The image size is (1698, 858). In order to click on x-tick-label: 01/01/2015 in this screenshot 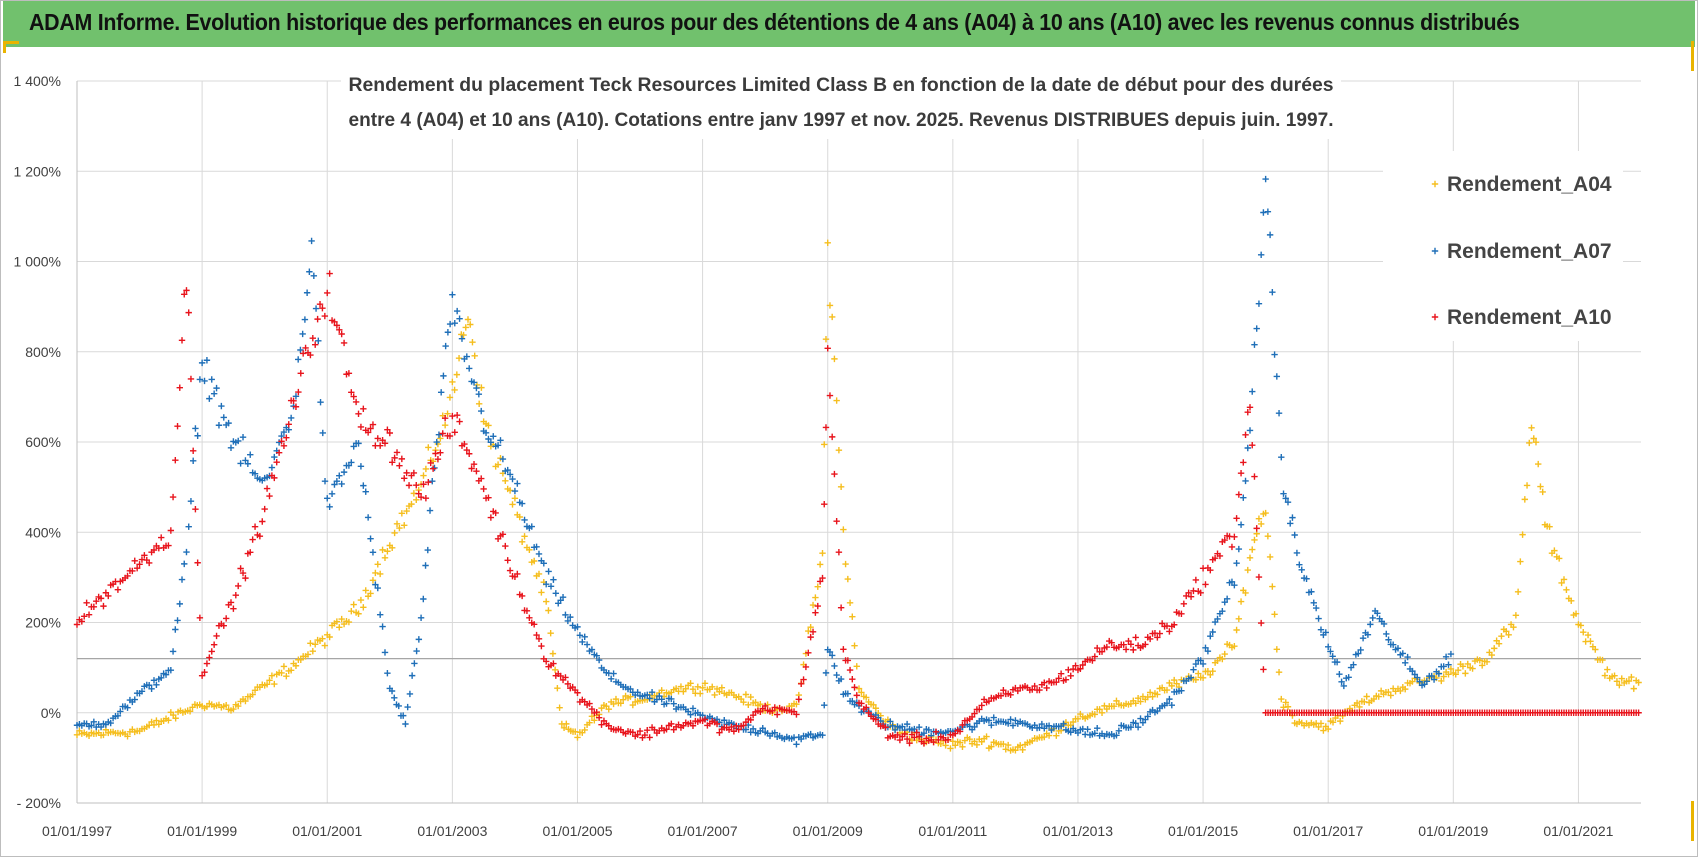, I will do `click(1203, 831)`.